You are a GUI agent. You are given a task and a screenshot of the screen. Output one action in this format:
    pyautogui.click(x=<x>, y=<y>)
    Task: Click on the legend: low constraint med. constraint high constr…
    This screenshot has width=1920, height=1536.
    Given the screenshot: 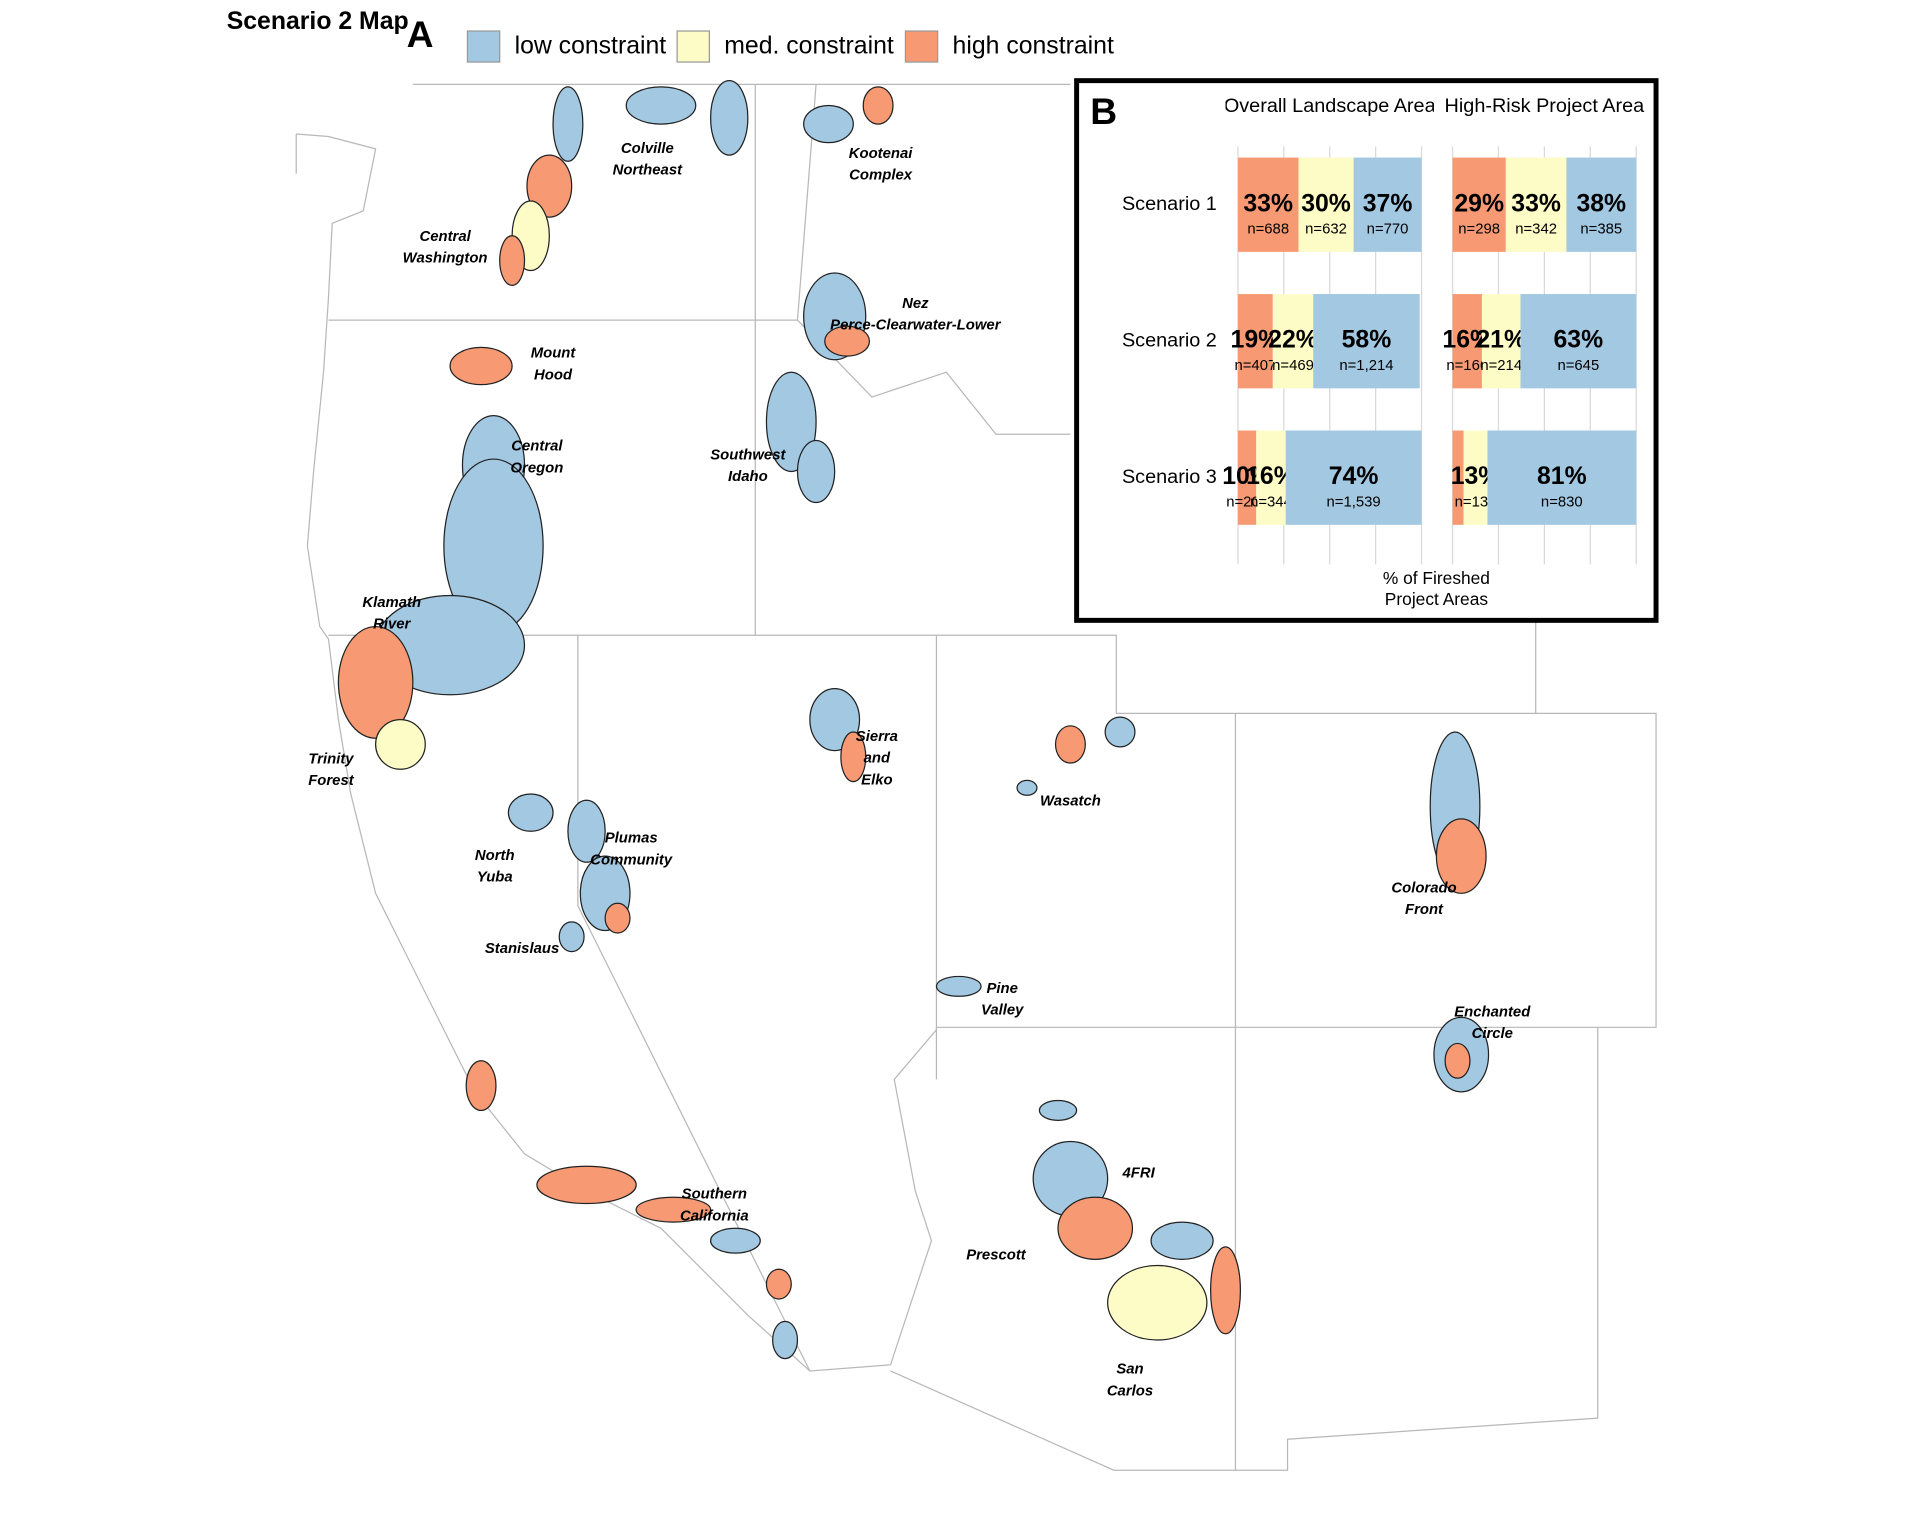 What is the action you would take?
    pyautogui.click(x=790, y=46)
    